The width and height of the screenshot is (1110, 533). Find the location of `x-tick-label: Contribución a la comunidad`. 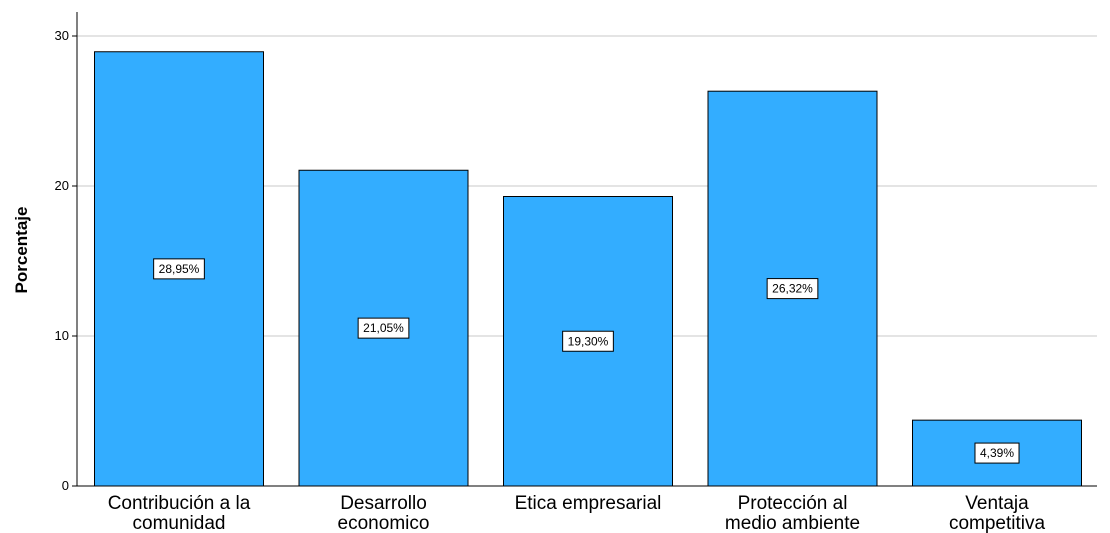

x-tick-label: Contribución a la comunidad is located at coordinates (179, 513).